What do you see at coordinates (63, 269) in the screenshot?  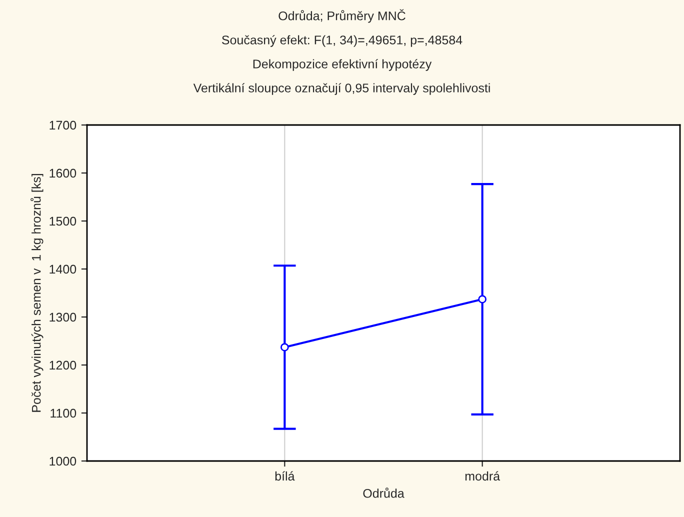 I see `y-tick-label: 1400` at bounding box center [63, 269].